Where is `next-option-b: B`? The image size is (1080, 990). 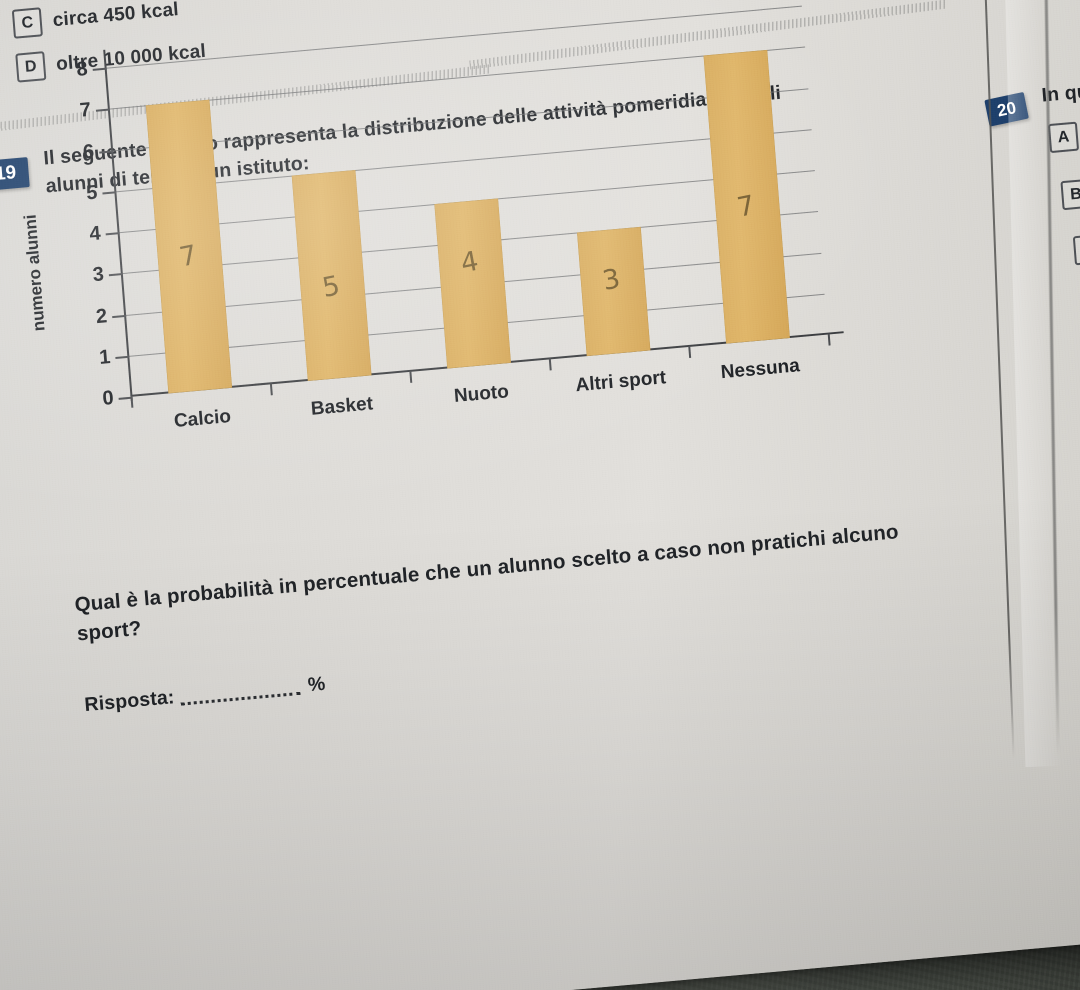
next-option-b: B is located at coordinates (1070, 194).